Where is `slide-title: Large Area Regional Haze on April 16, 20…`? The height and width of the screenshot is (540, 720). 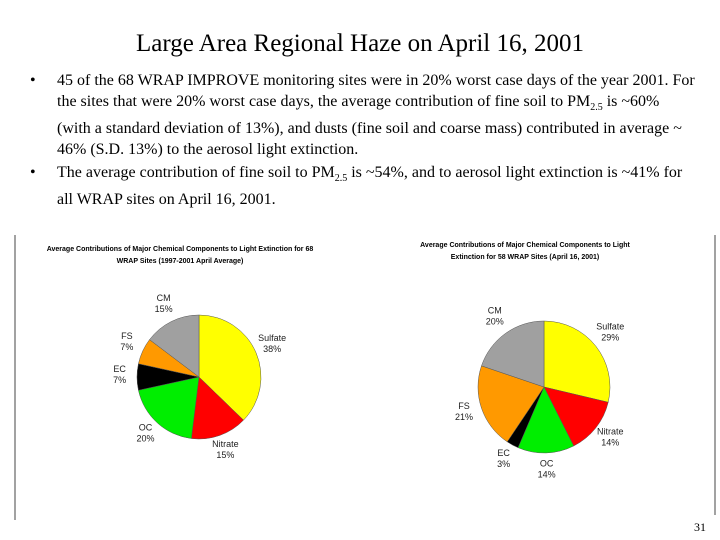
slide-title: Large Area Regional Haze on April 16, 20… is located at coordinates (360, 43).